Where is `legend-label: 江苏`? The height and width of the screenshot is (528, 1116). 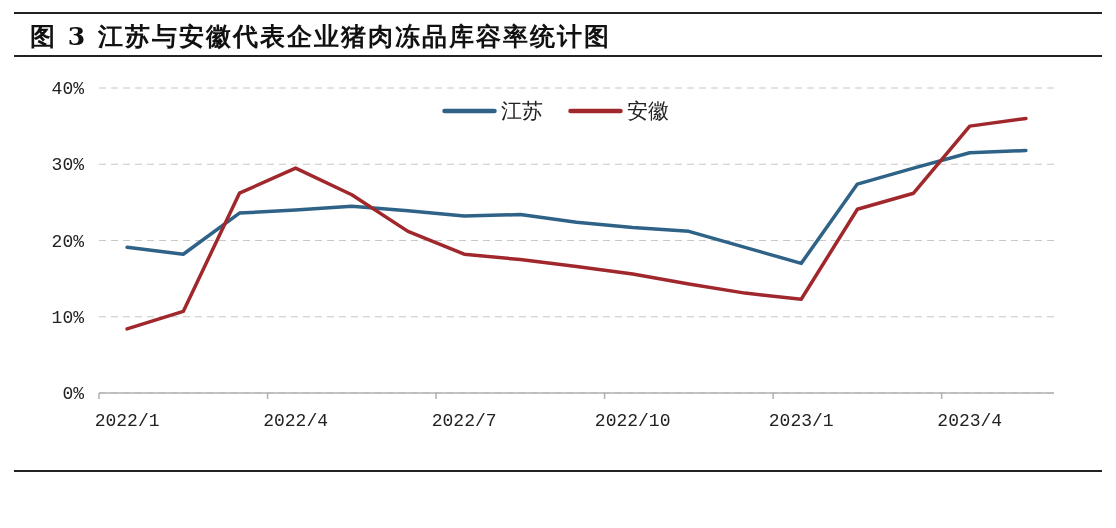 legend-label: 江苏 is located at coordinates (521, 111).